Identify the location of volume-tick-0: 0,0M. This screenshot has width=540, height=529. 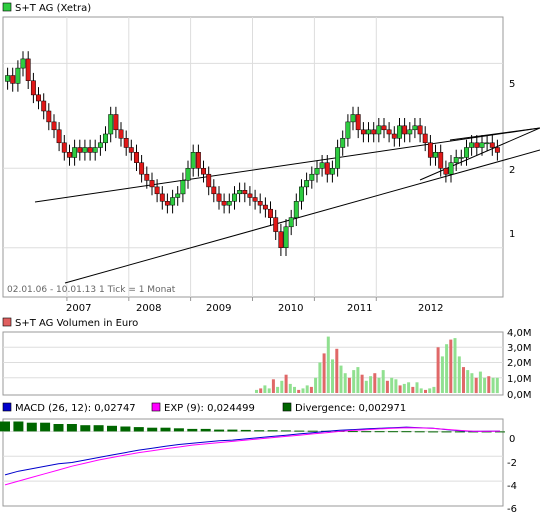
(519, 395).